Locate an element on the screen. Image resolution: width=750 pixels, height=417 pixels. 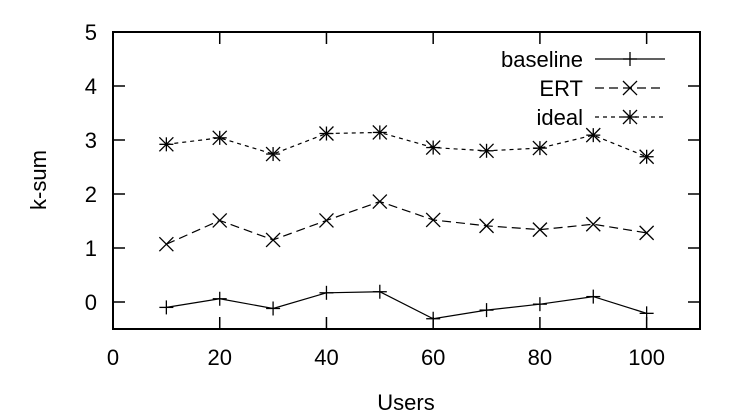
x-axis-label: Users is located at coordinates (405, 402).